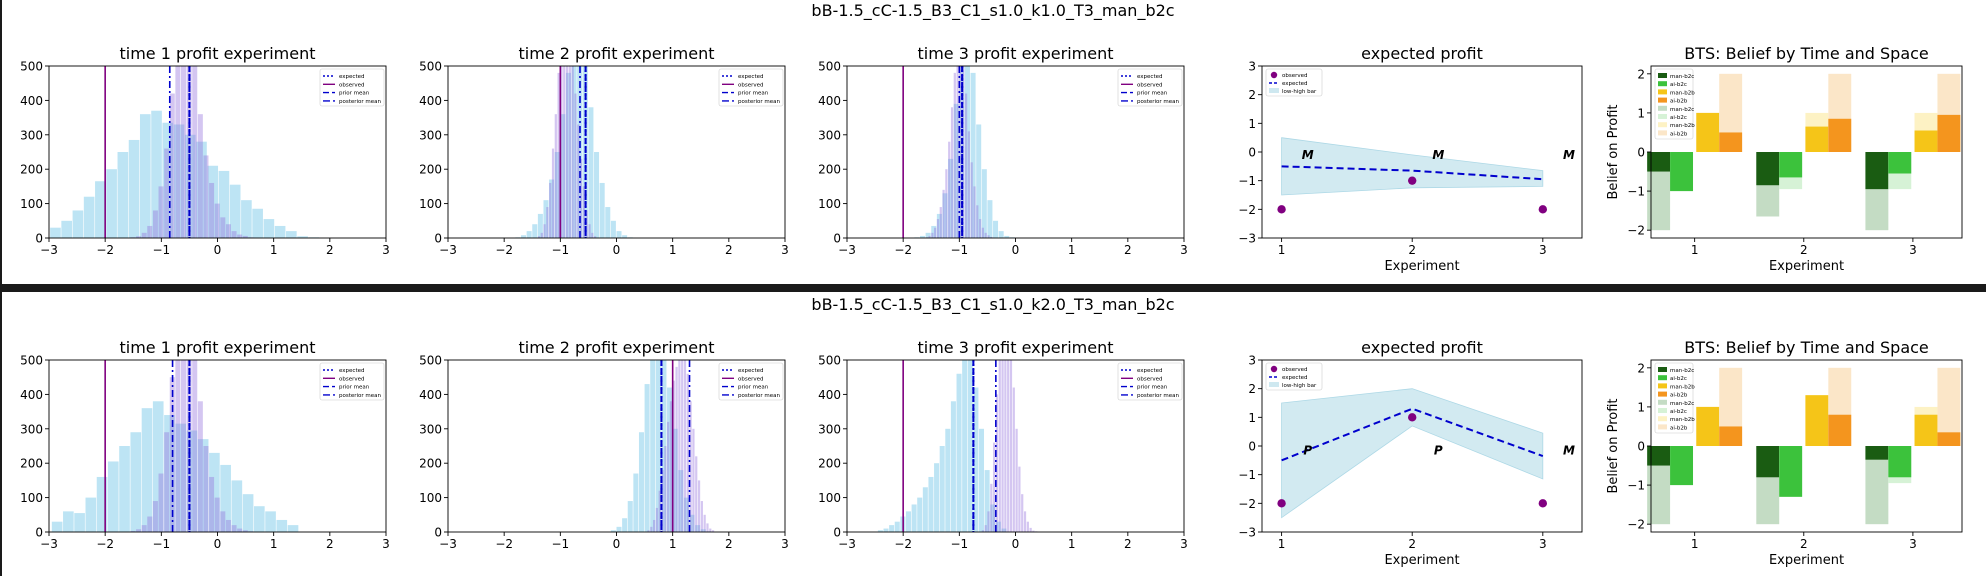 This screenshot has width=1986, height=576. Describe the element at coordinates (1252, 95) in the screenshot. I see `y-tick-label: 2` at that location.